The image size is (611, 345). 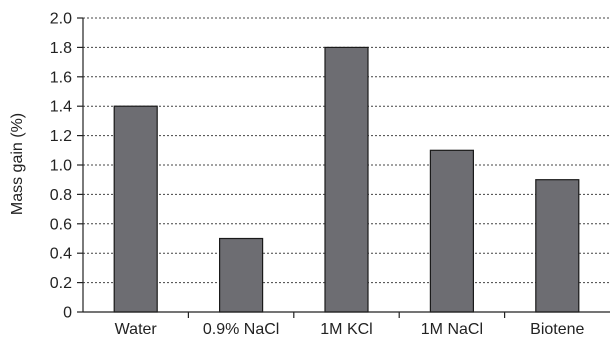 What do you see at coordinates (346, 329) in the screenshot?
I see `x-category-label: 1M KCl` at bounding box center [346, 329].